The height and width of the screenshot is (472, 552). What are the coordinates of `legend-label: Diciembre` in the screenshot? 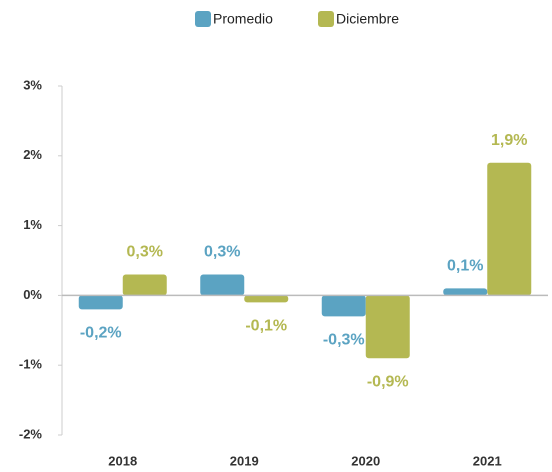 It's located at (367, 19).